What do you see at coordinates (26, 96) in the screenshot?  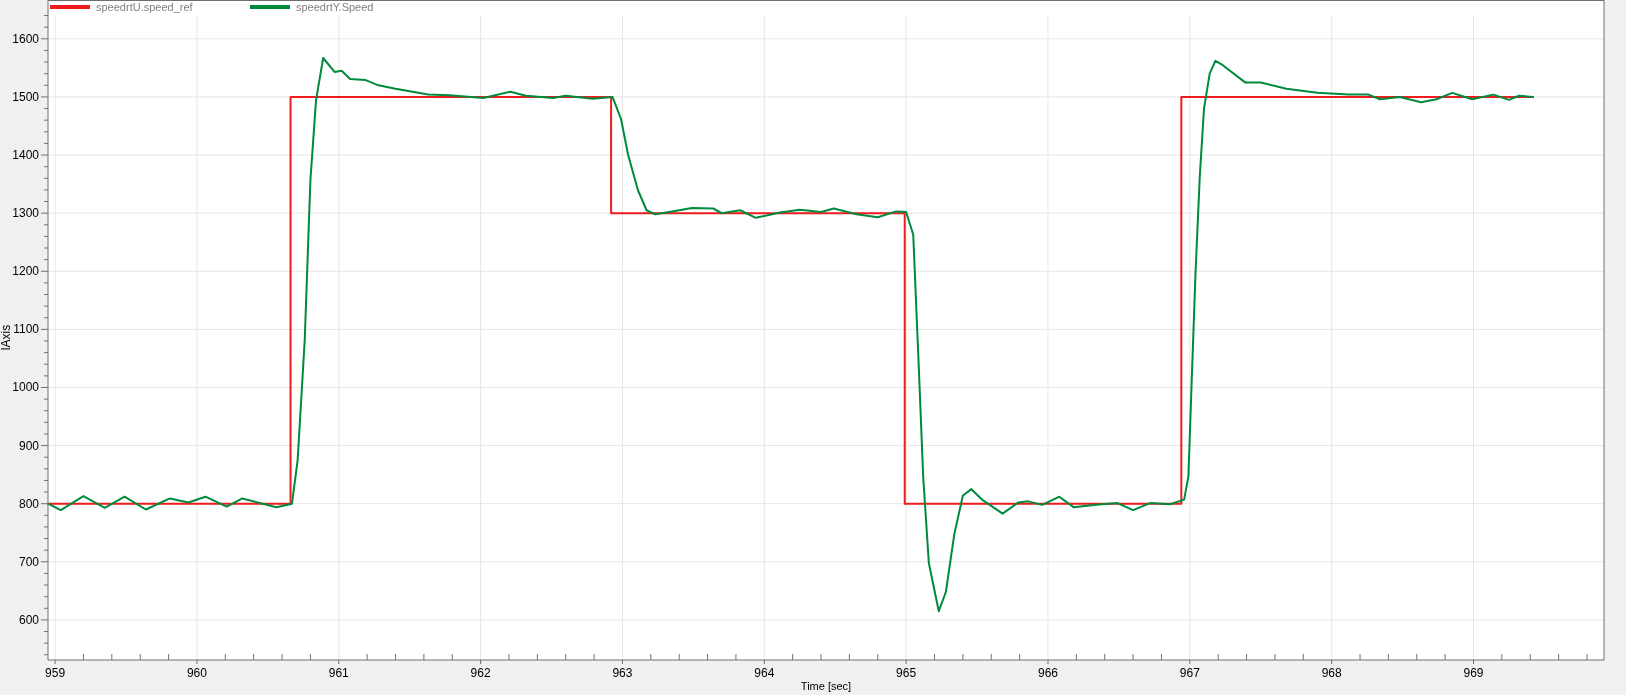 I see `y-tick-label: 1500` at bounding box center [26, 96].